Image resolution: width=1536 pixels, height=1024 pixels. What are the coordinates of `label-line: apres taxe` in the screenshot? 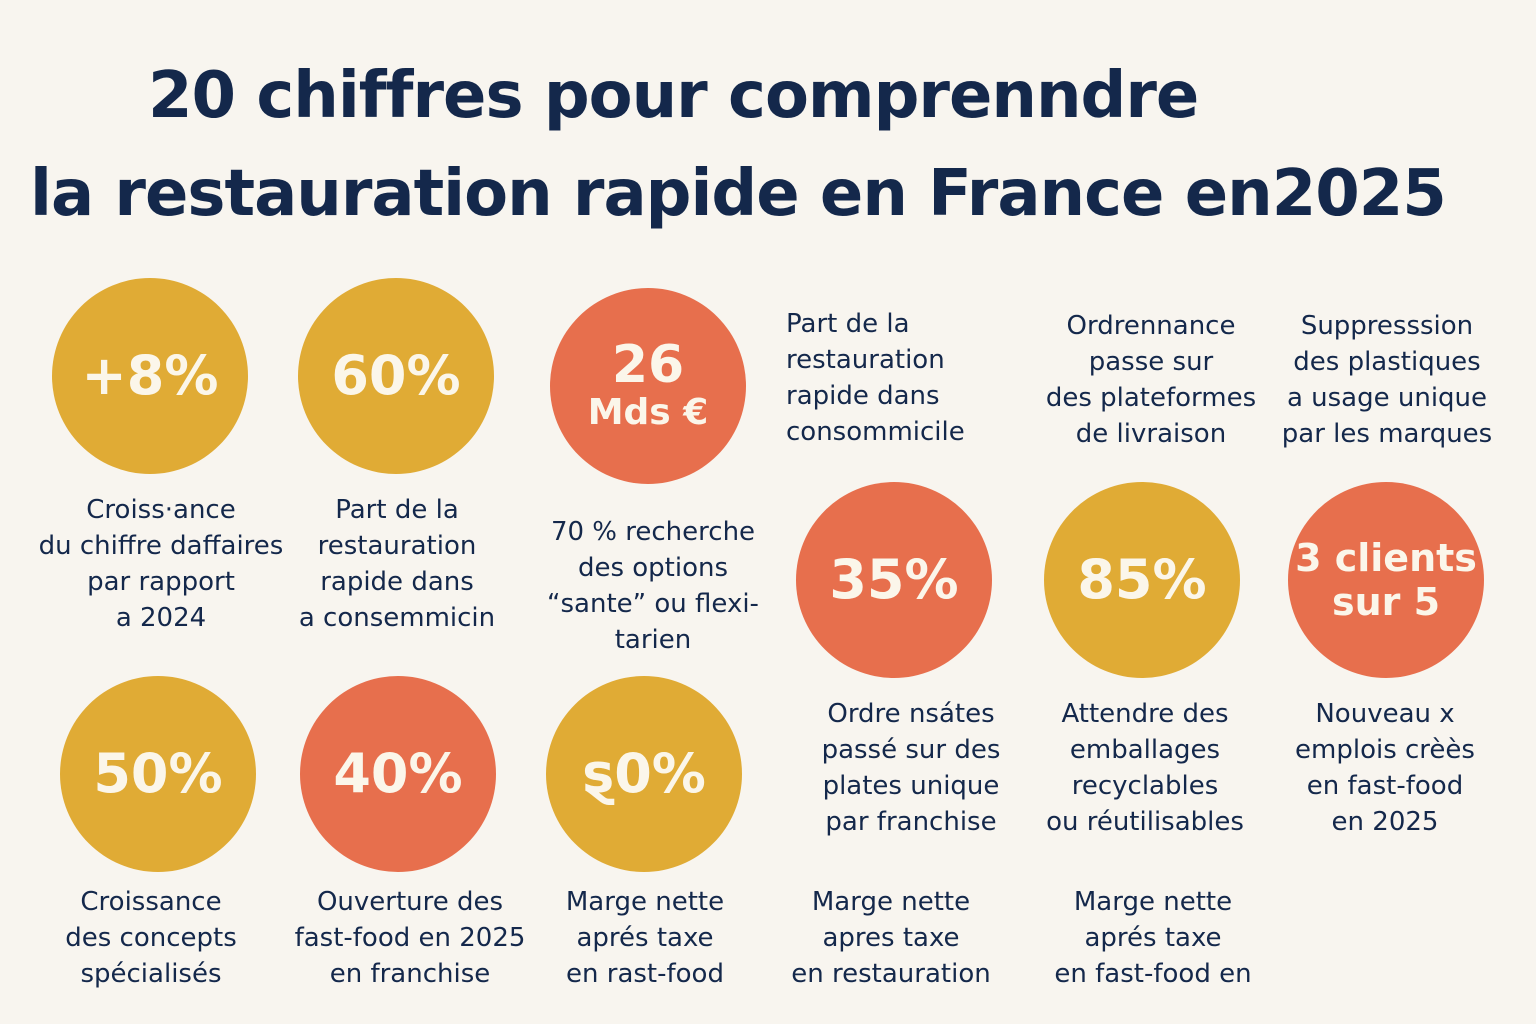 It's located at (891, 938).